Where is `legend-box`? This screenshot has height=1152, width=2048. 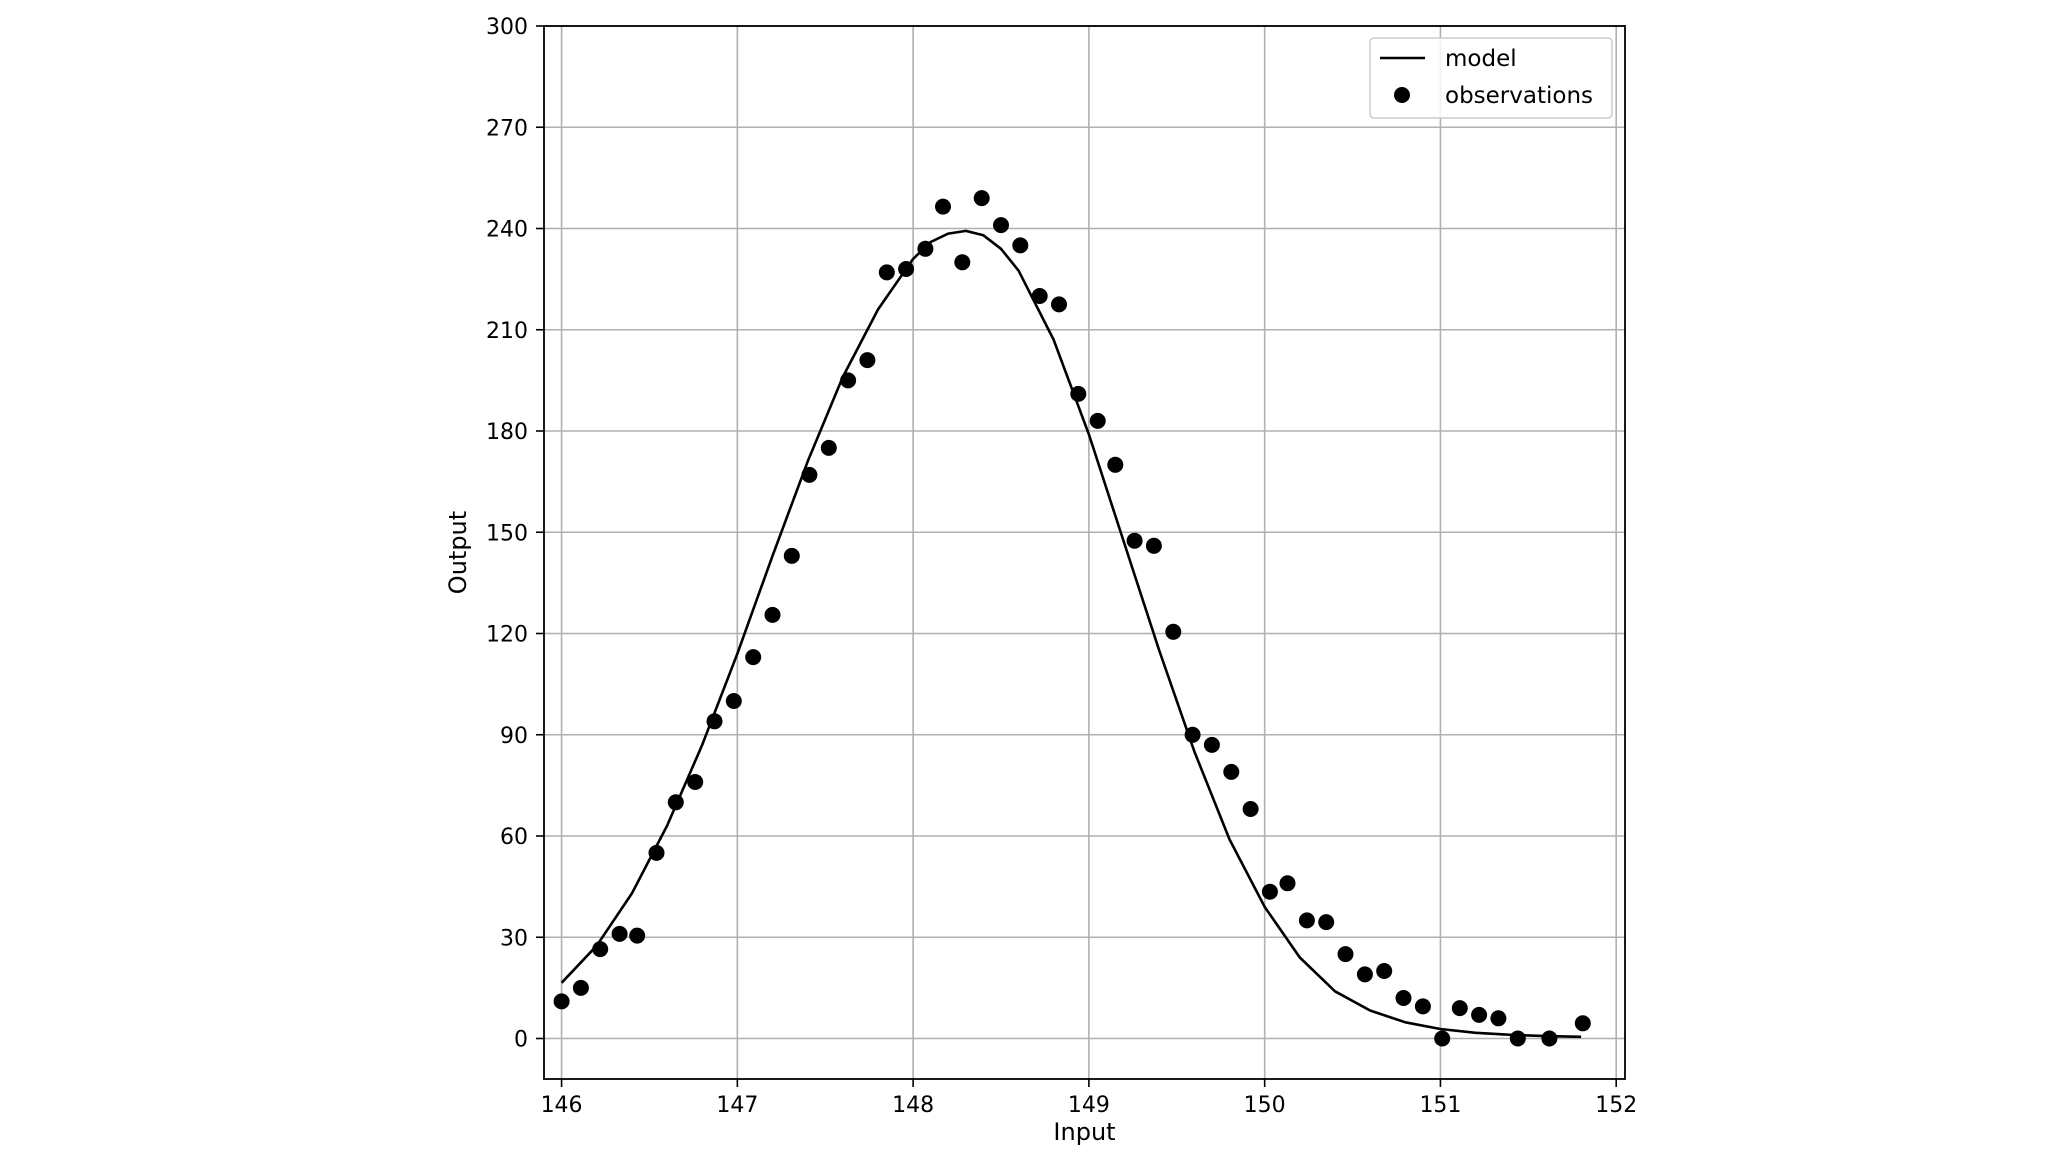
legend-box is located at coordinates (1491, 78).